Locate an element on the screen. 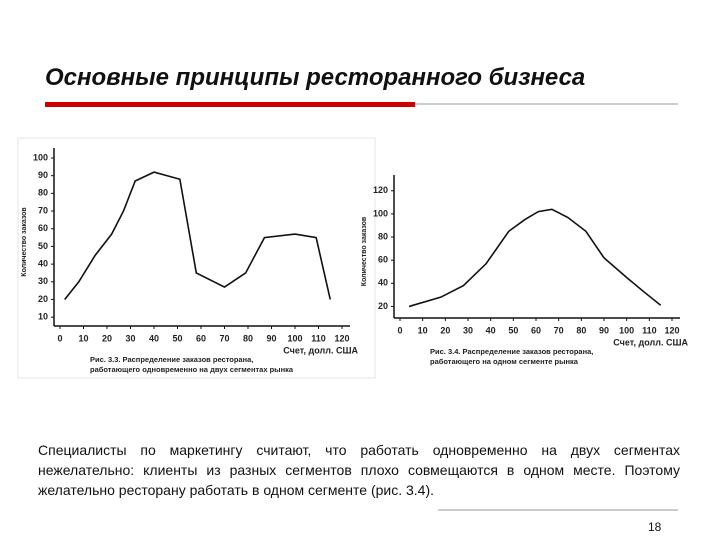 This screenshot has height=540, width=720. y-tick-label: 50 is located at coordinates (43, 246).